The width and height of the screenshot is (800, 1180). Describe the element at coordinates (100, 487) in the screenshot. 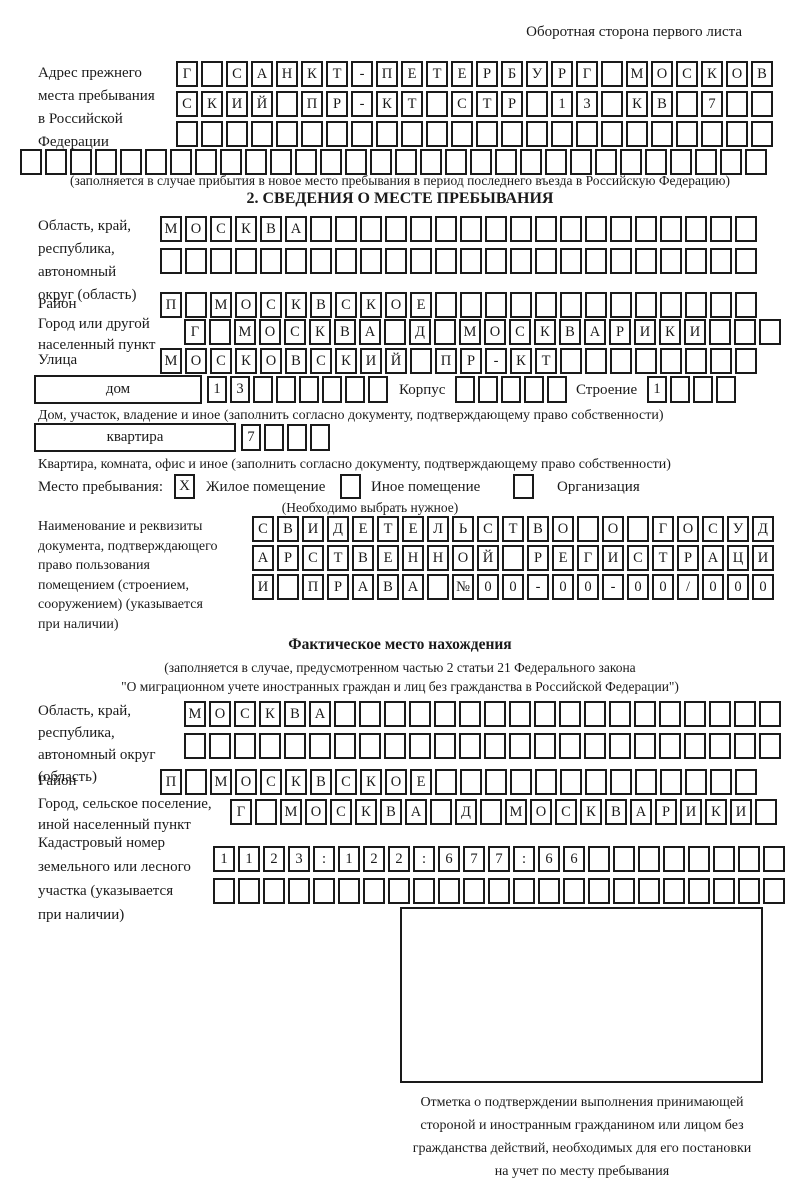

I see `mesto-label: Место пребывания:` at that location.